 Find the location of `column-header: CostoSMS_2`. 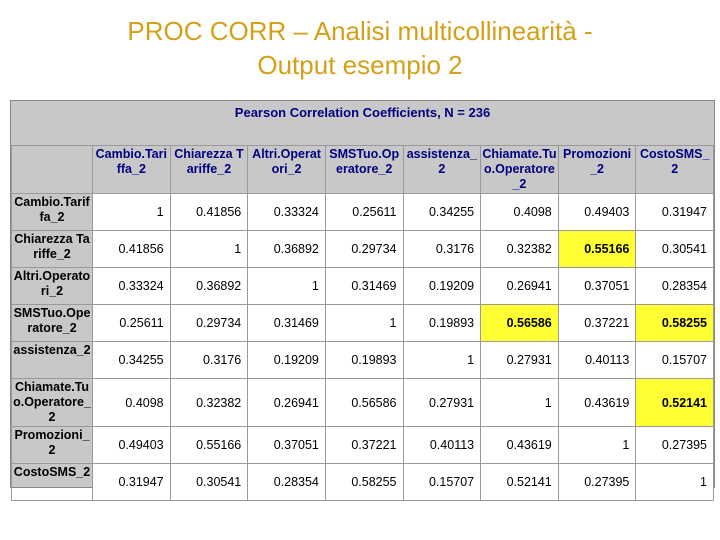

column-header: CostoSMS_2 is located at coordinates (674, 169).